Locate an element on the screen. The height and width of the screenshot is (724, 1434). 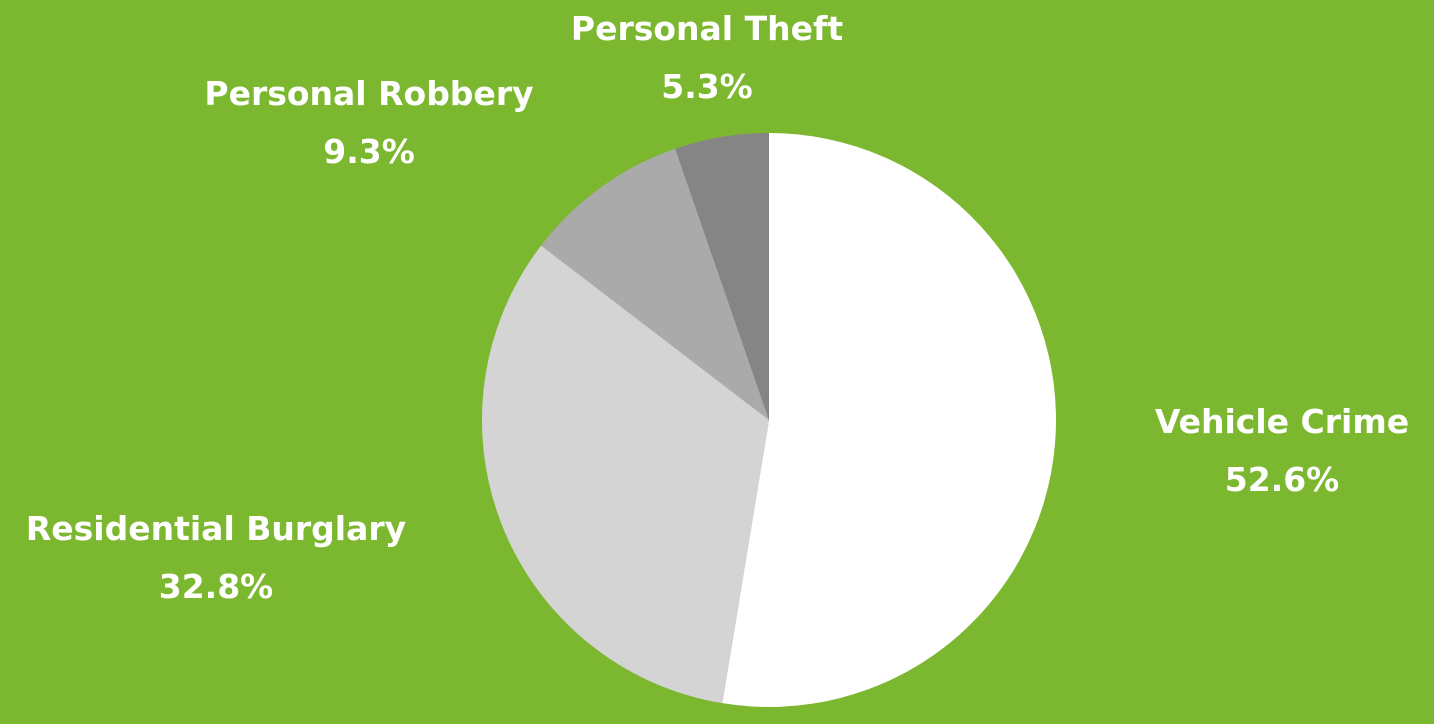
slice-value-residential-burglary: 32.8% is located at coordinates (216, 586).